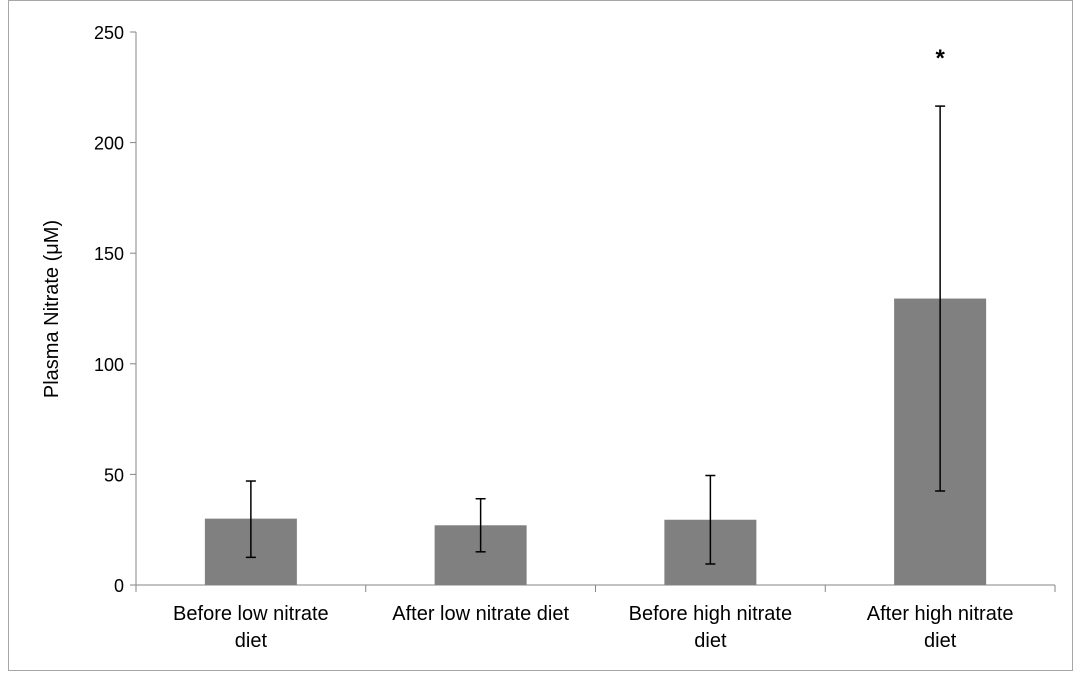 This screenshot has height=678, width=1074. What do you see at coordinates (251, 614) in the screenshot?
I see `category-label: Before low nitrate` at bounding box center [251, 614].